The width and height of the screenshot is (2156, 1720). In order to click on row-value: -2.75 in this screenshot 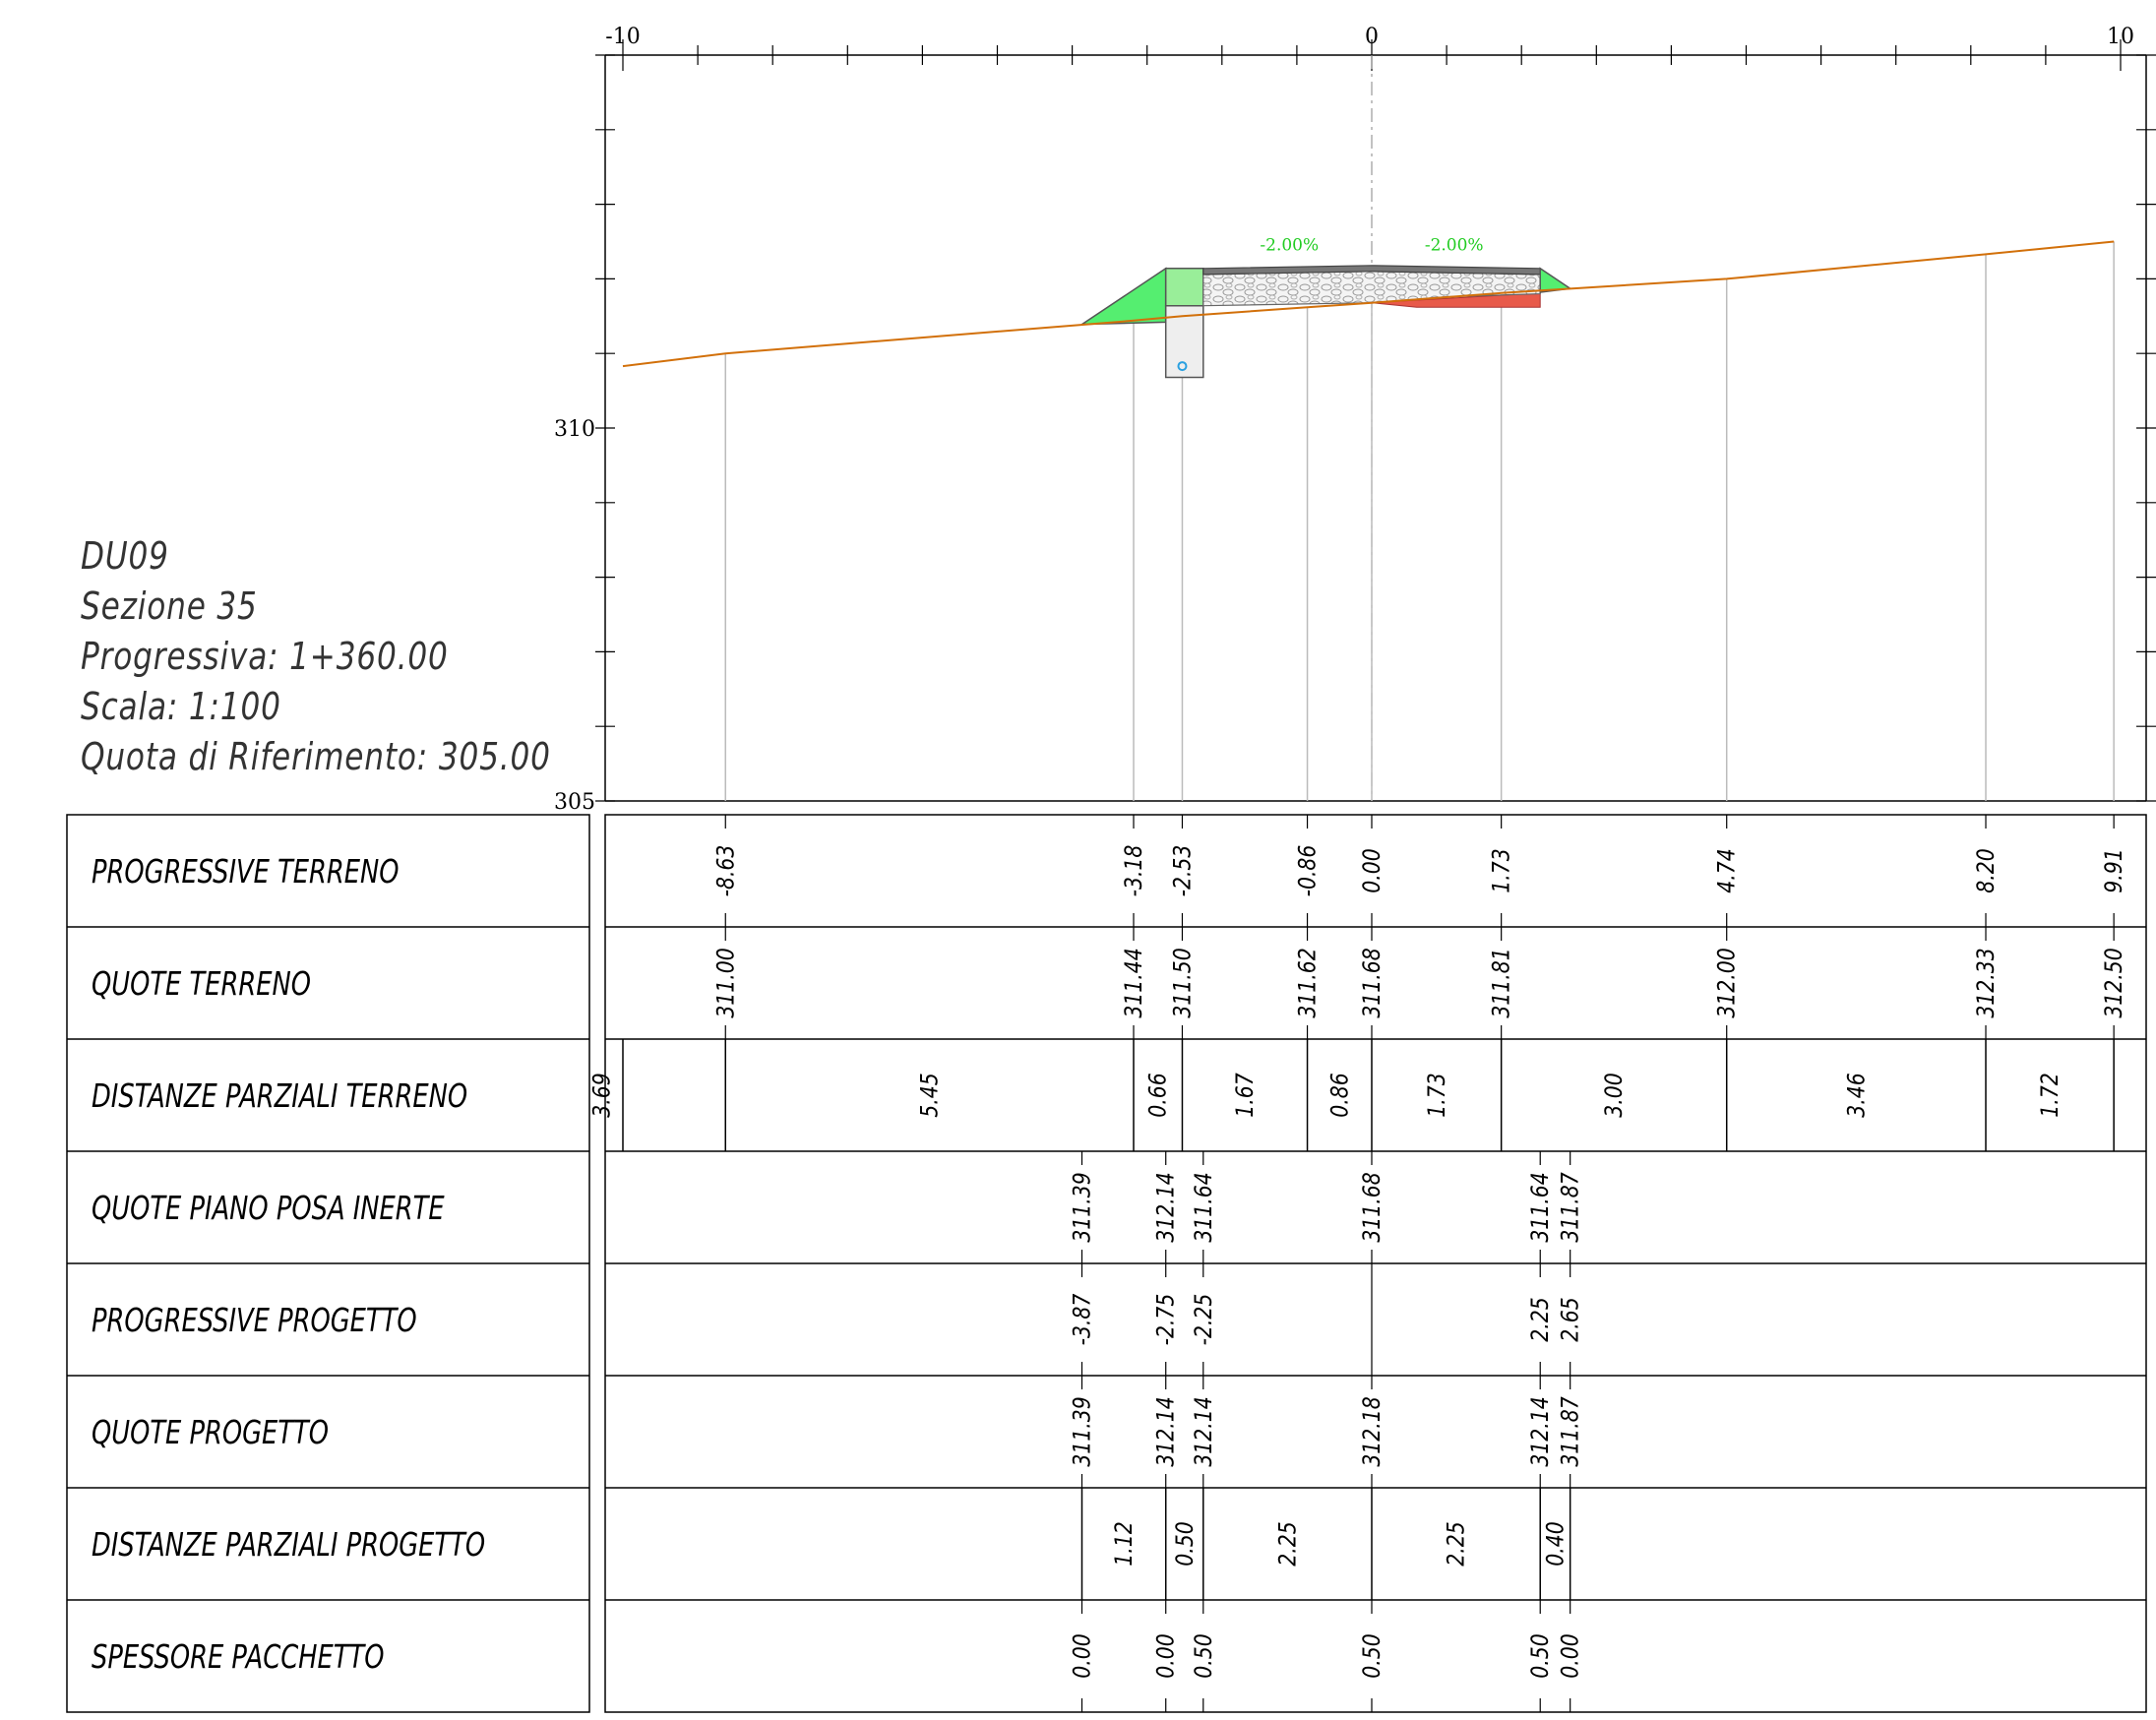, I will do `click(1166, 1320)`.